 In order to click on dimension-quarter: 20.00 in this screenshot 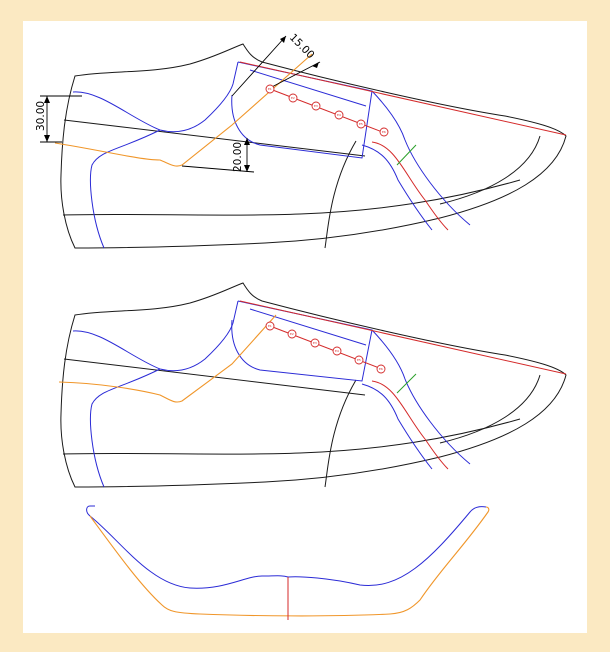, I will do `click(218, 155)`.